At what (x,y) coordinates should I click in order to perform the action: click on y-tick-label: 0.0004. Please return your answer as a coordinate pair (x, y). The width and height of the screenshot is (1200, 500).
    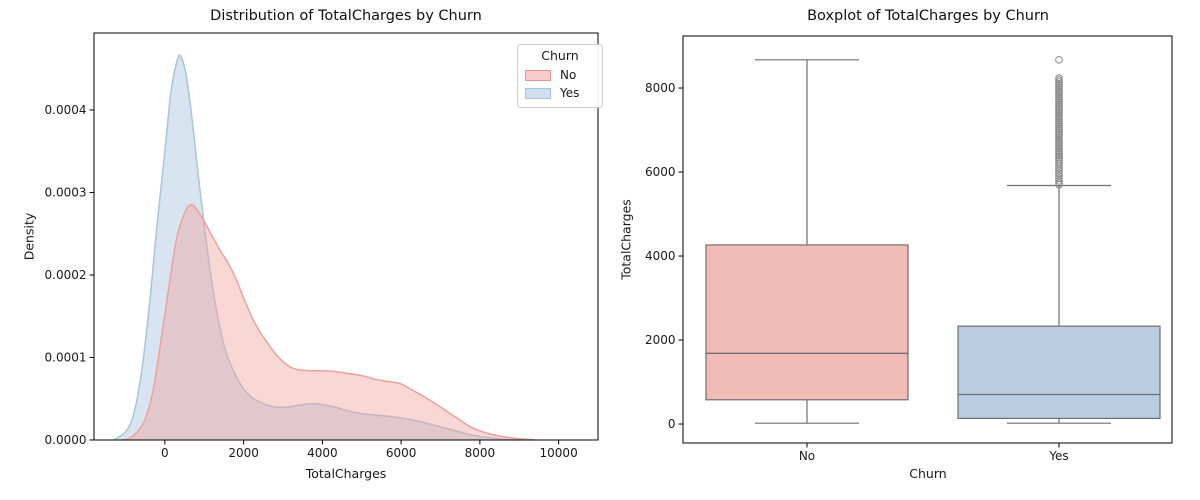
    Looking at the image, I should click on (66, 110).